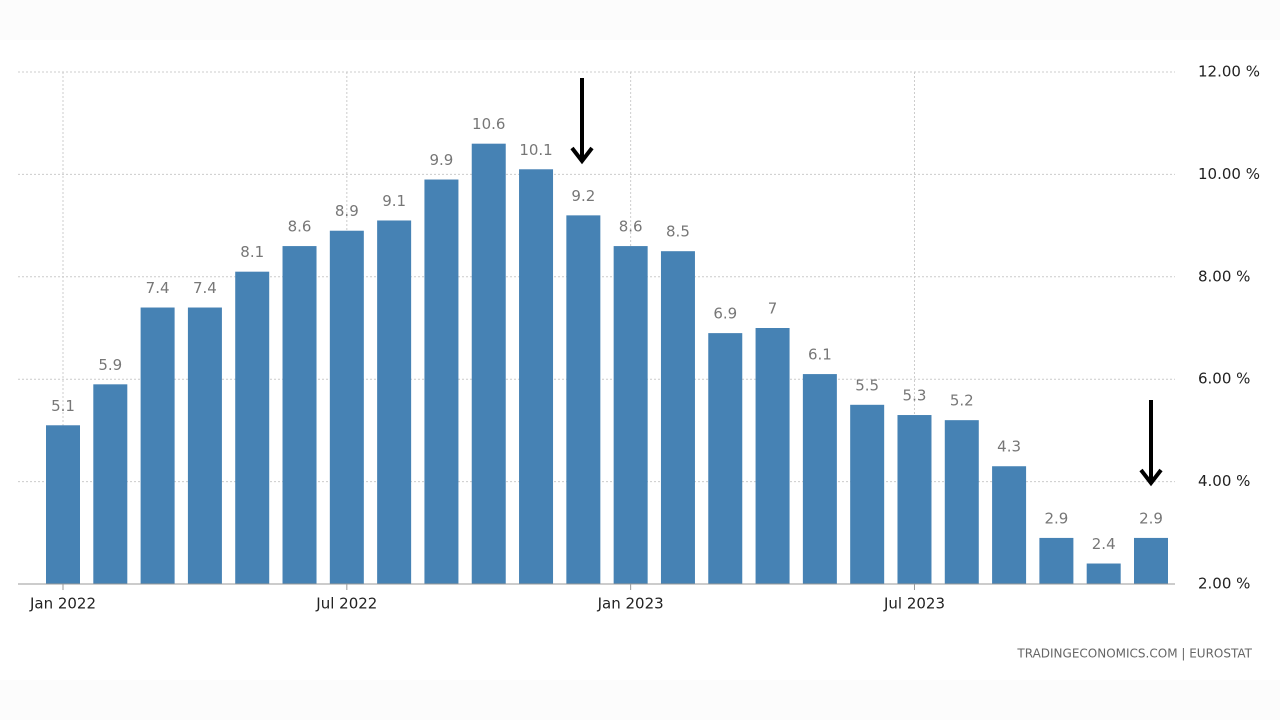  I want to click on value-label: 9.9, so click(442, 160).